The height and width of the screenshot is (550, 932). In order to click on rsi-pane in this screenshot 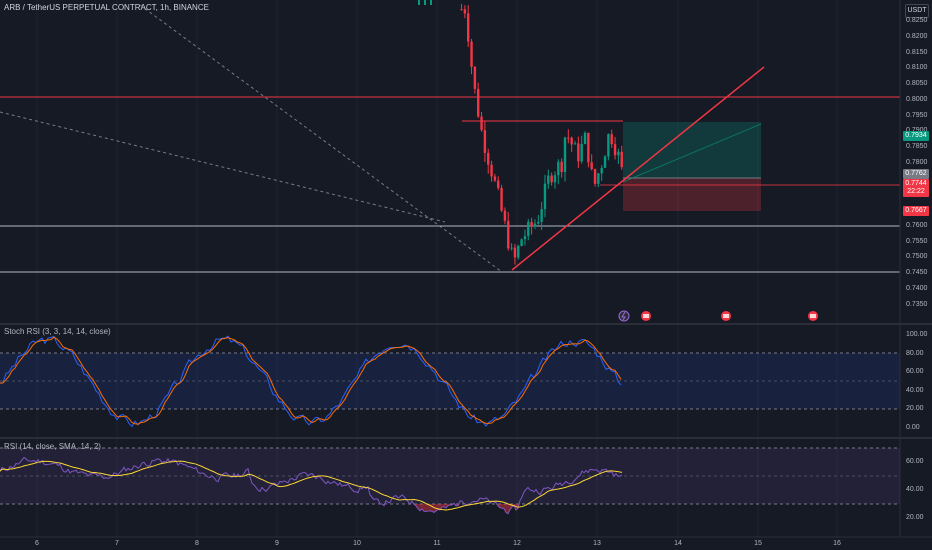, I will do `click(450, 481)`.